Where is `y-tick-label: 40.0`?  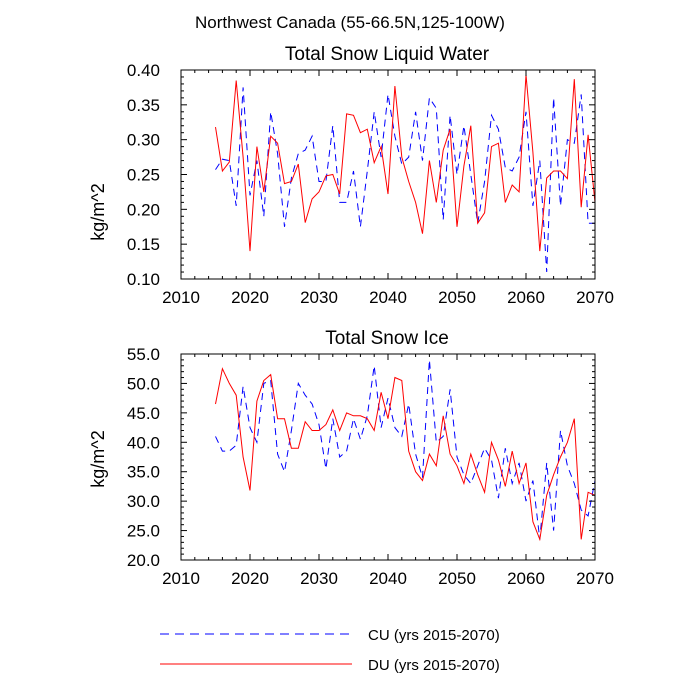 y-tick-label: 40.0 is located at coordinates (143, 442).